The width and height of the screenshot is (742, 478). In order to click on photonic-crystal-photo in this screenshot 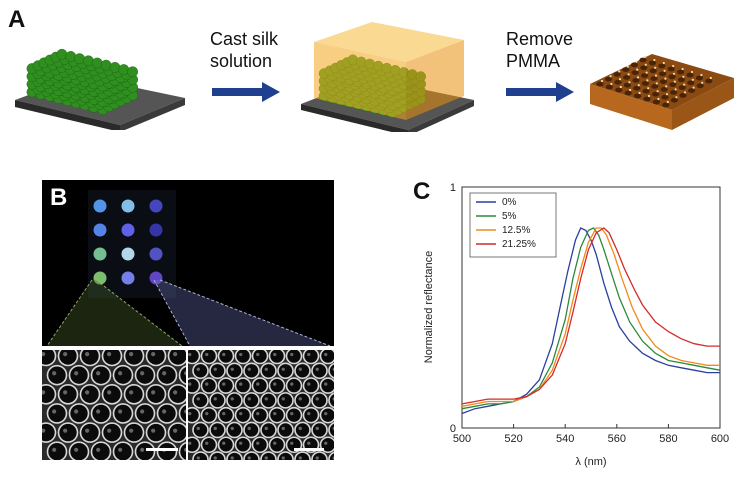, I will do `click(188, 263)`.